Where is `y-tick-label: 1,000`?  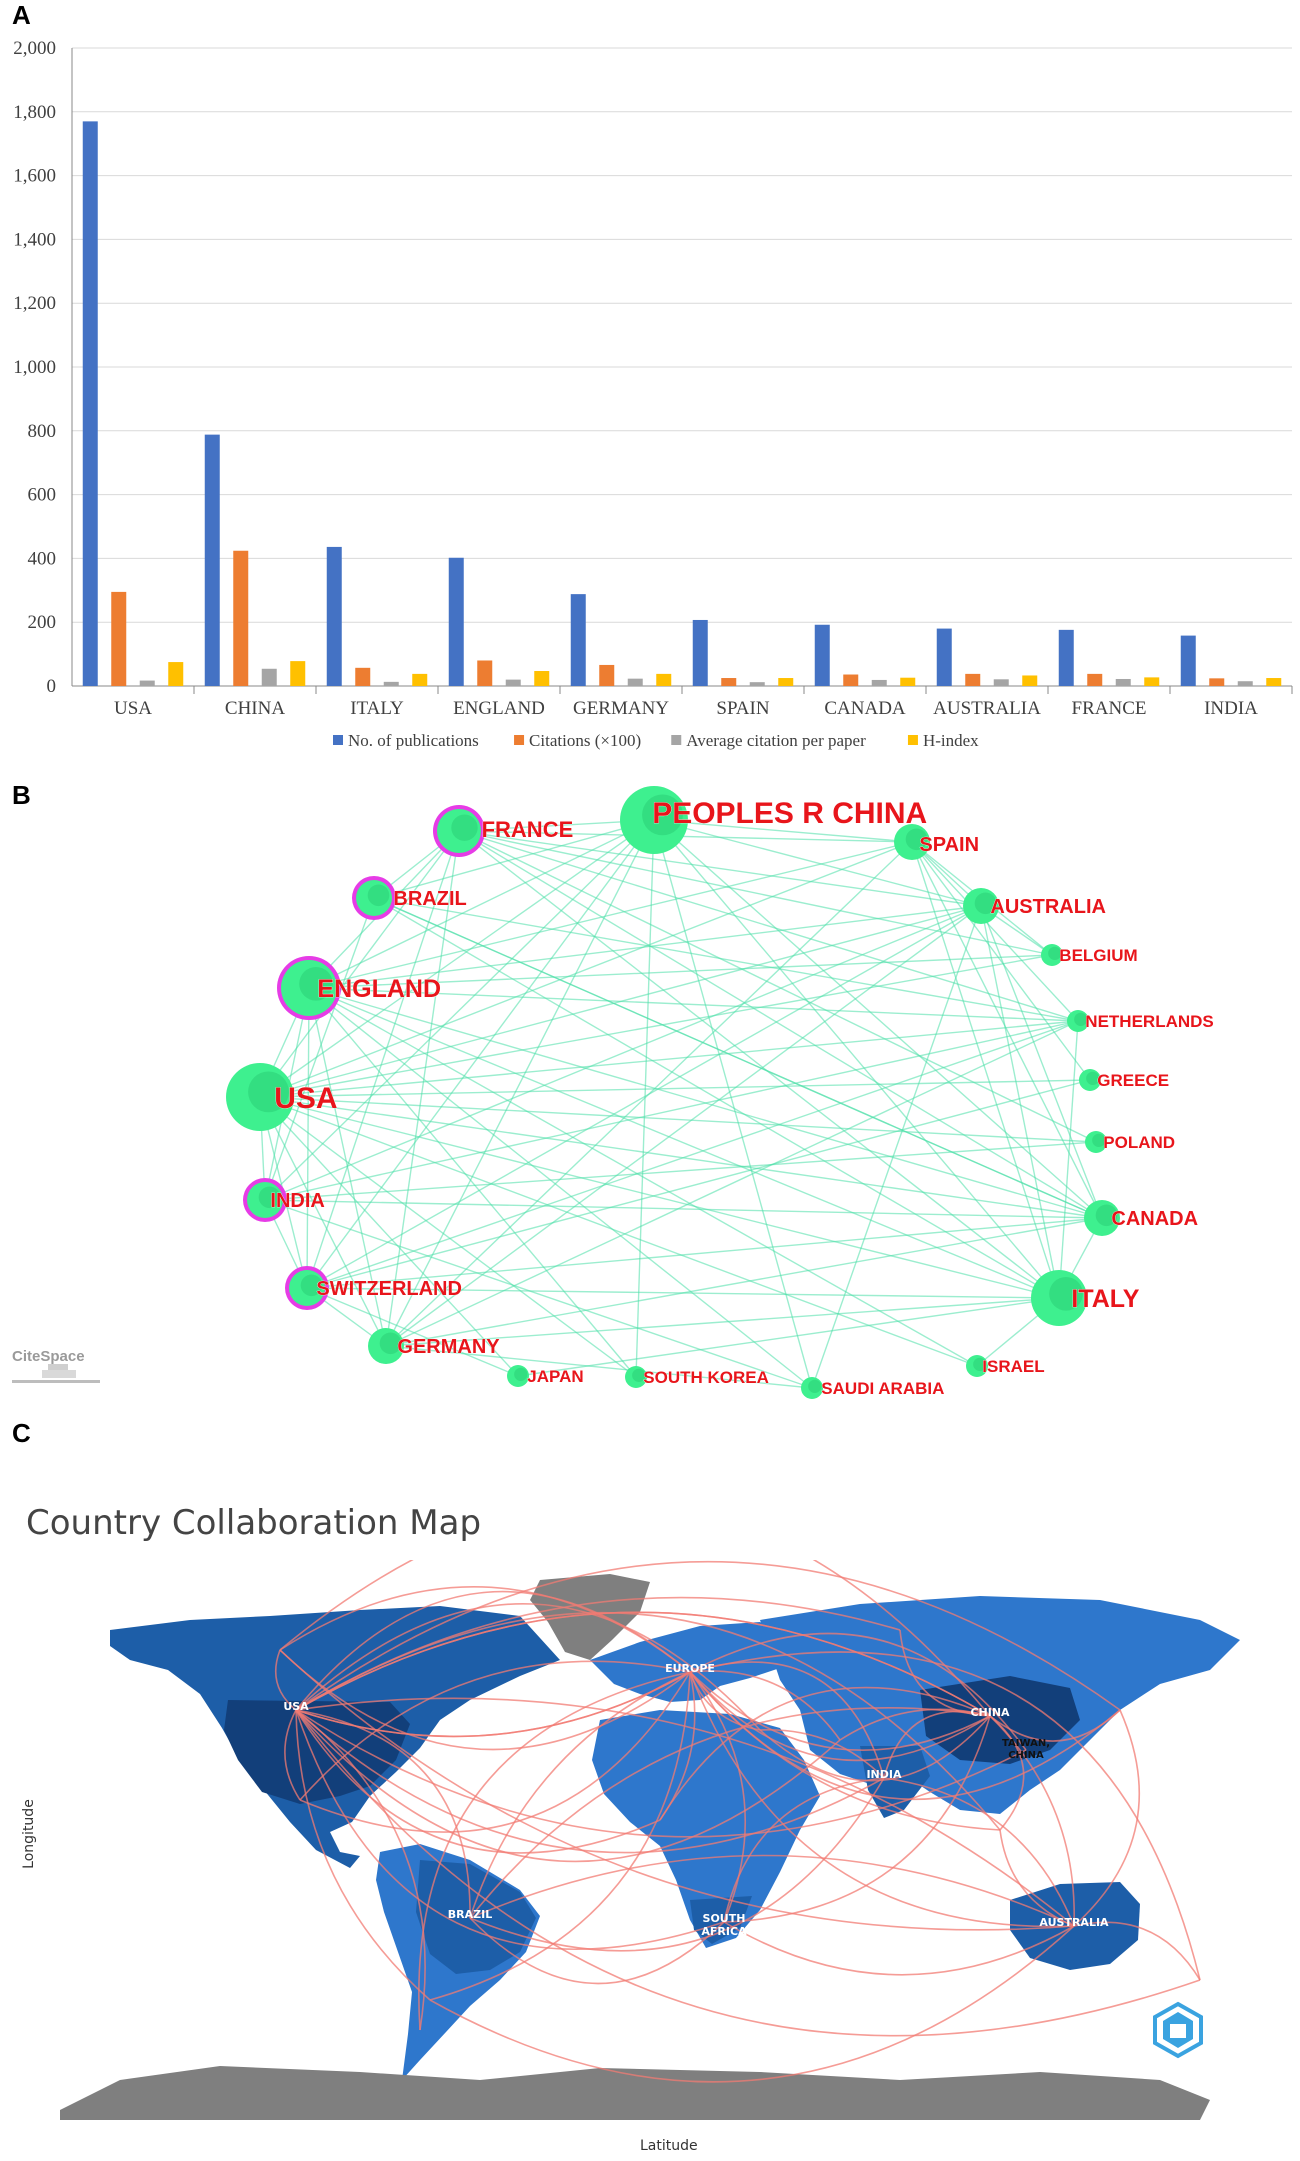 y-tick-label: 1,000 is located at coordinates (34, 367).